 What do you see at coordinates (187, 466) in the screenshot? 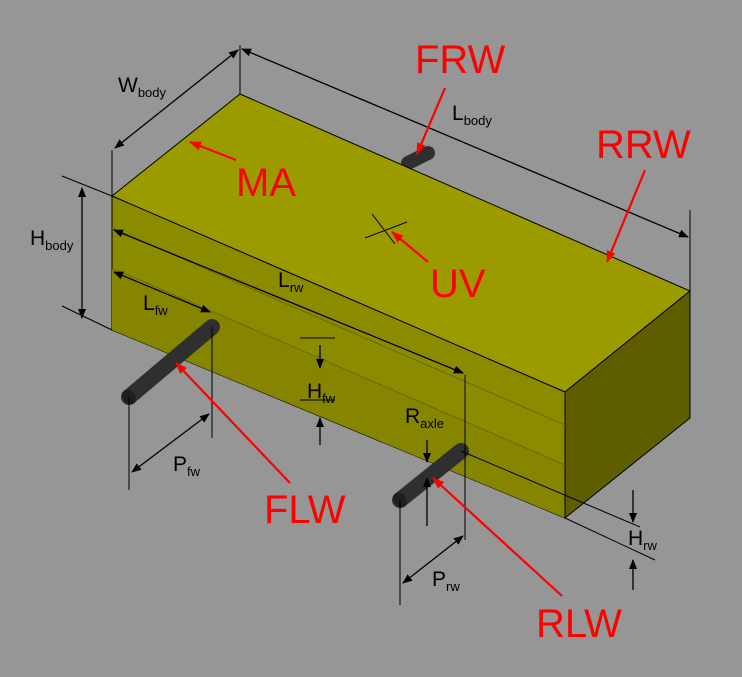
I see `p-fw-label: Pfw` at bounding box center [187, 466].